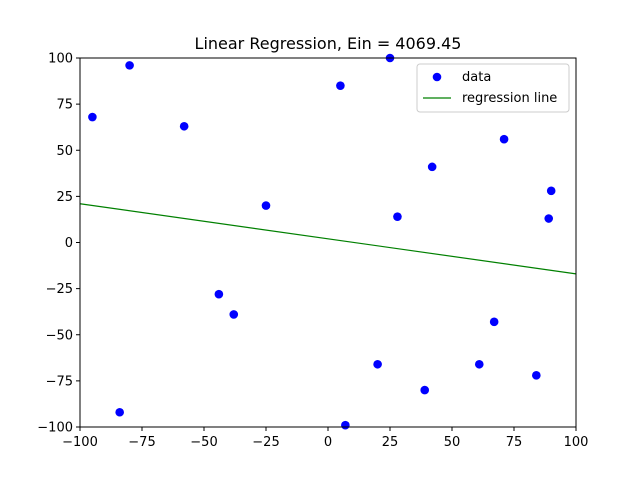 The width and height of the screenshot is (640, 480). Describe the element at coordinates (328, 43) in the screenshot. I see `chart-title: Linear Regression, Ein = 4069.45` at that location.